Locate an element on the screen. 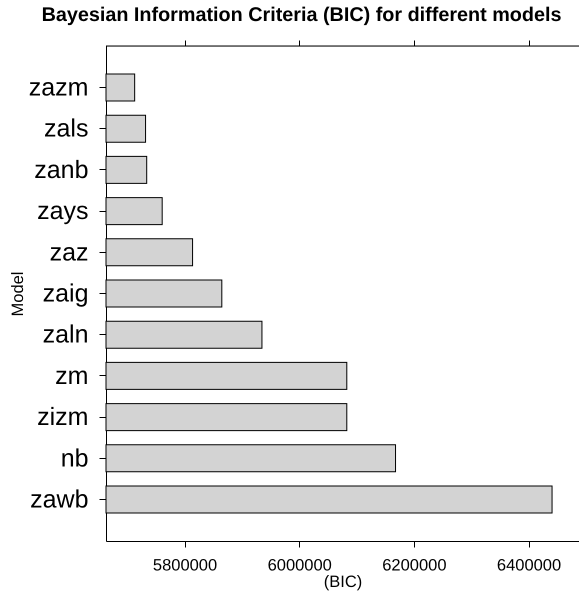 This screenshot has width=579, height=593. y-tick-label: zm is located at coordinates (71, 376).